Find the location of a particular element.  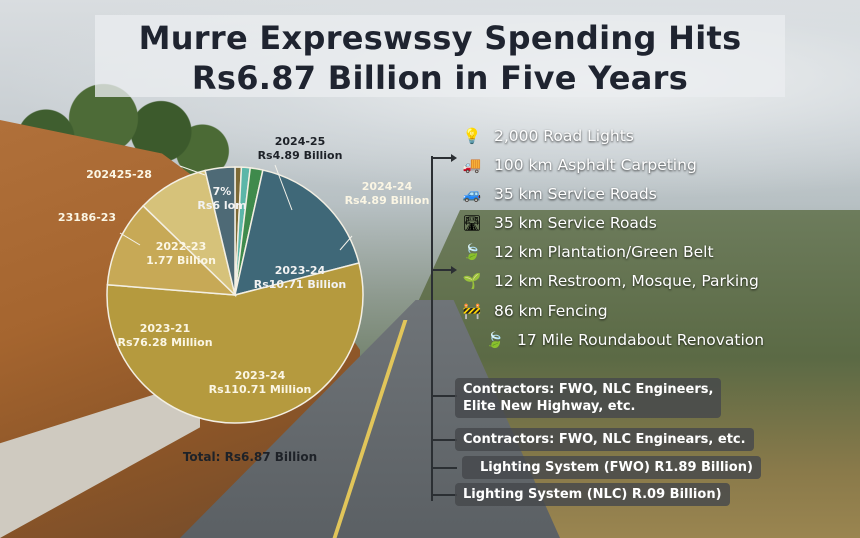

car-icon: 🚙 is located at coordinates (472, 194).